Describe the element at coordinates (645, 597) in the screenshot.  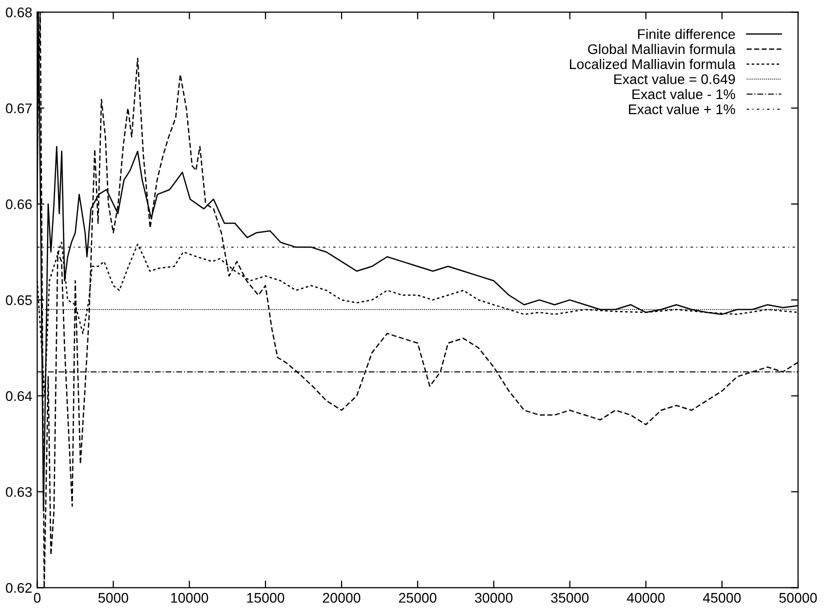
I see `x-tick-label: 40000` at that location.